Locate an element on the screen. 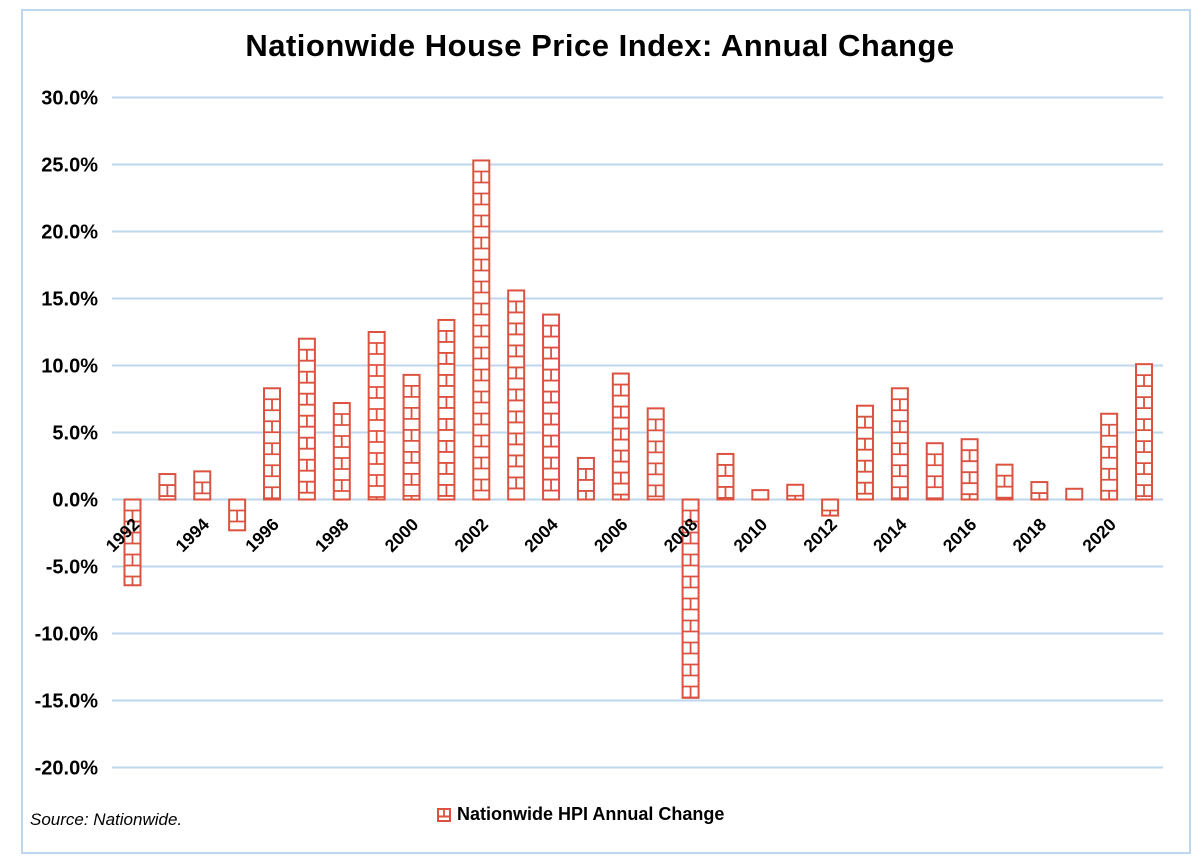  bar-2001 is located at coordinates (446, 409).